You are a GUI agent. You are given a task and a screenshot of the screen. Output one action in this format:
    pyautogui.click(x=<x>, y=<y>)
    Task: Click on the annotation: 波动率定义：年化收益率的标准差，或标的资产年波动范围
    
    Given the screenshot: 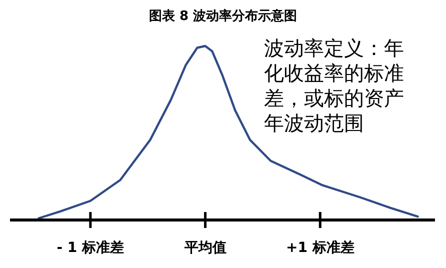 What is the action you would take?
    pyautogui.click(x=334, y=86)
    